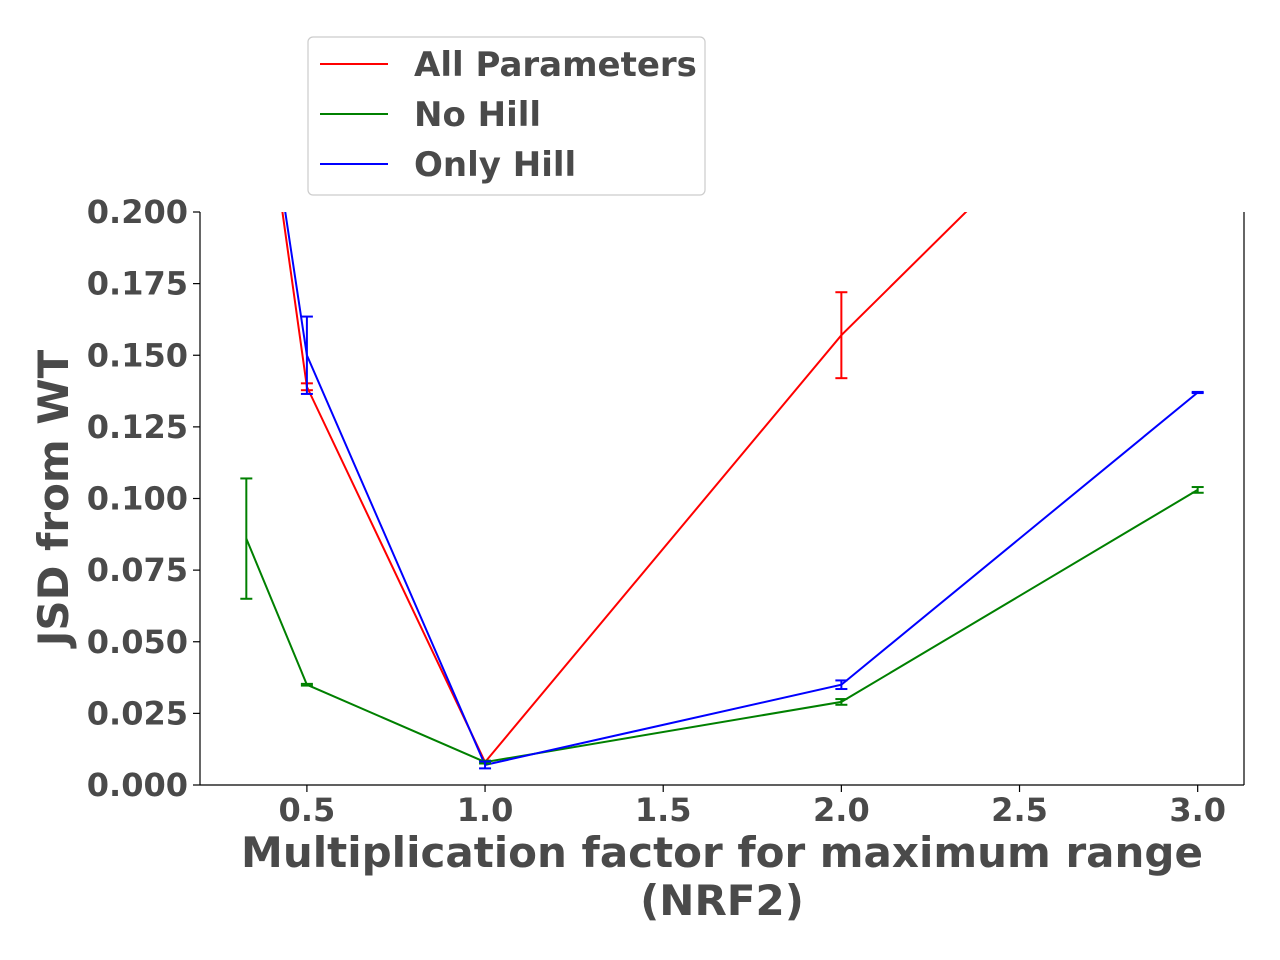 The image size is (1280, 960). What do you see at coordinates (477, 115) in the screenshot?
I see `legend-label-no-hill: No Hill` at bounding box center [477, 115].